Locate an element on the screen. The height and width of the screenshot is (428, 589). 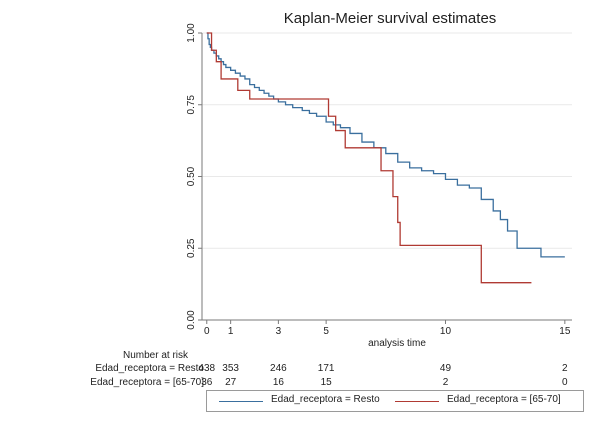
risk-value-r0-c0: 438 is located at coordinates (206, 368).